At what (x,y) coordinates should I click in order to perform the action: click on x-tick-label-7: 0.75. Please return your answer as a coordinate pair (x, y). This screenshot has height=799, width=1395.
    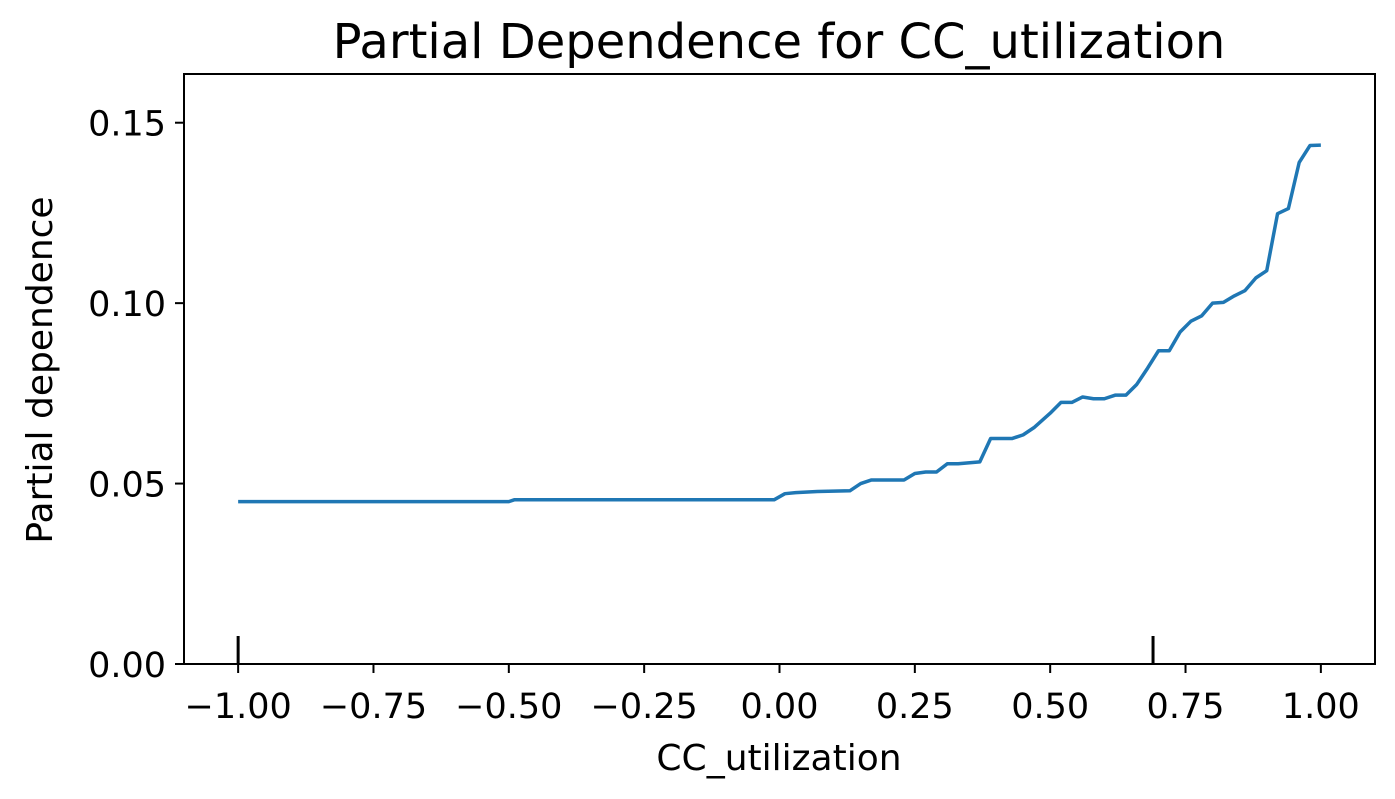
    Looking at the image, I should click on (1186, 707).